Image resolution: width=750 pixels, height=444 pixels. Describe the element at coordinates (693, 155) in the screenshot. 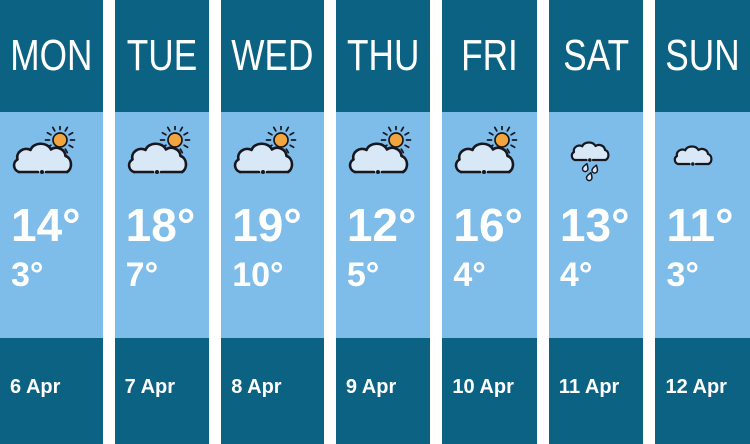

I see `cloud-icon` at that location.